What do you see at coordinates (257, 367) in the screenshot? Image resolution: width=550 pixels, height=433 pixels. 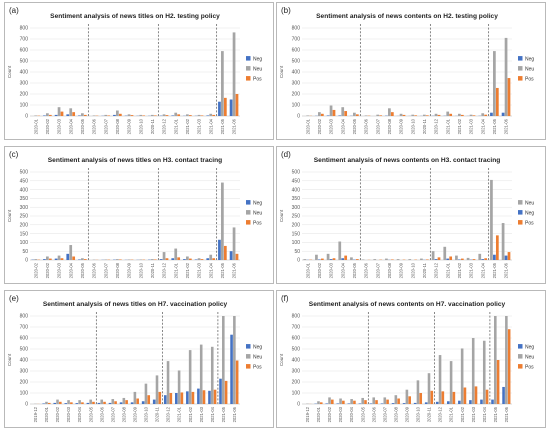 I see `legend-label: Pos` at bounding box center [257, 367].